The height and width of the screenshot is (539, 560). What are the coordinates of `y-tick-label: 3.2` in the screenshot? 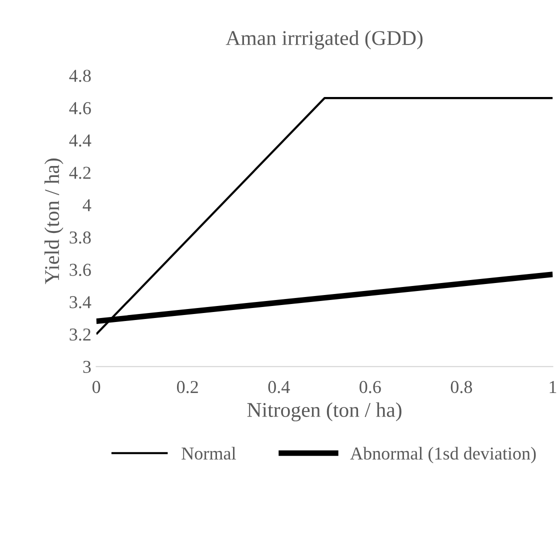 It's located at (80, 334).